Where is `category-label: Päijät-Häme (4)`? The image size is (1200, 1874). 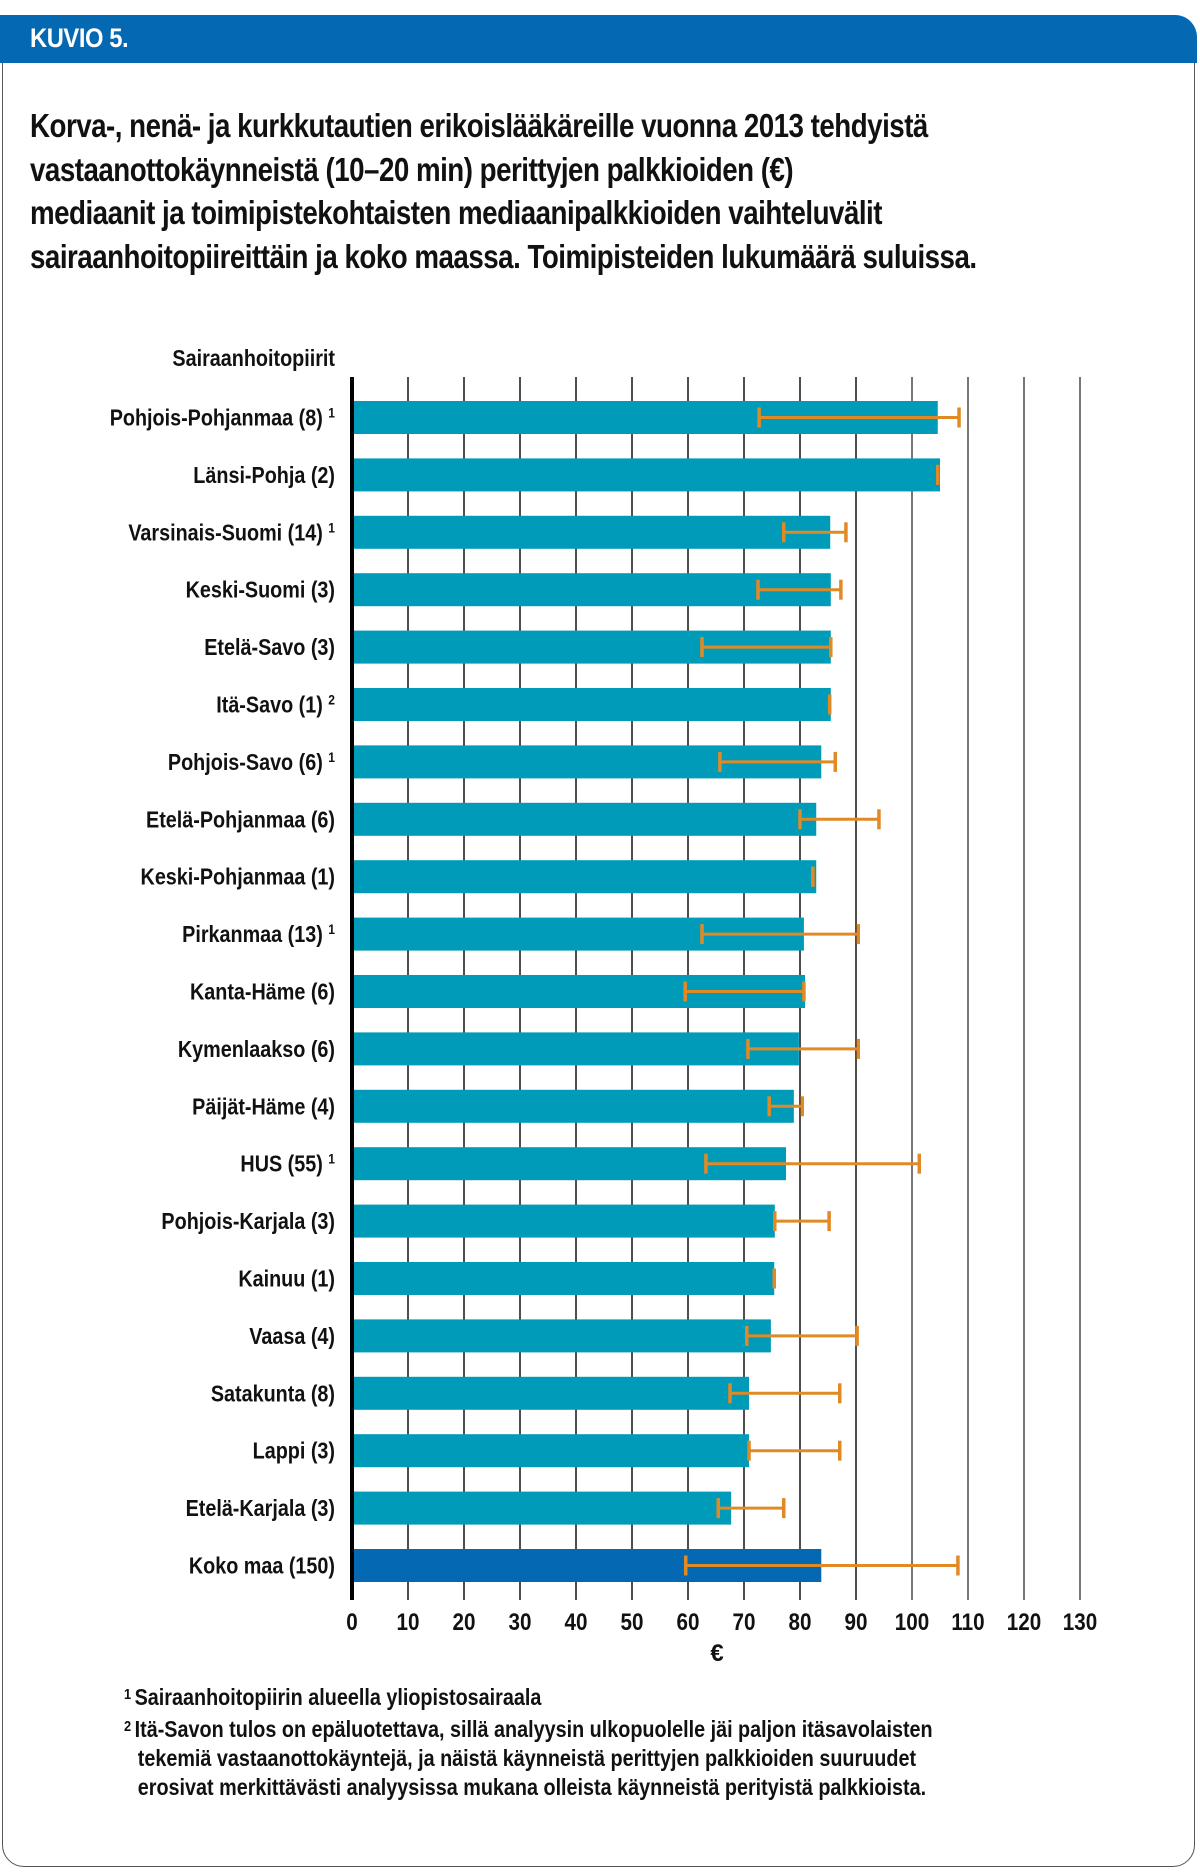
category-label: Päijät-Häme (4) is located at coordinates (263, 1107).